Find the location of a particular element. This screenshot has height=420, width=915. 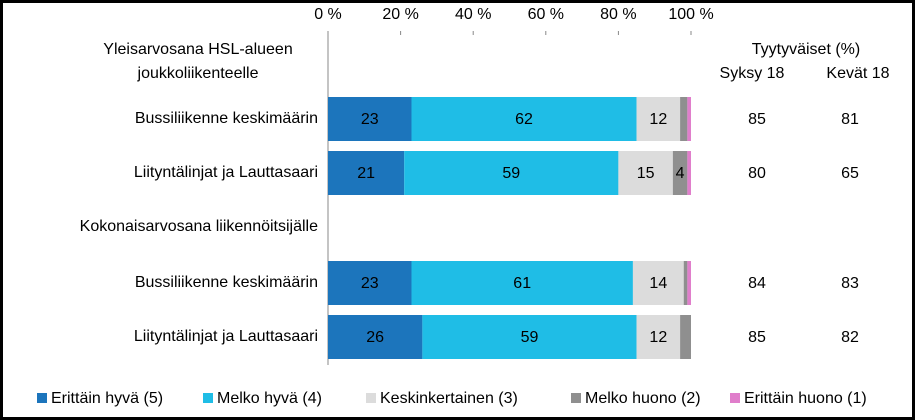

data-label: 26 is located at coordinates (375, 337).